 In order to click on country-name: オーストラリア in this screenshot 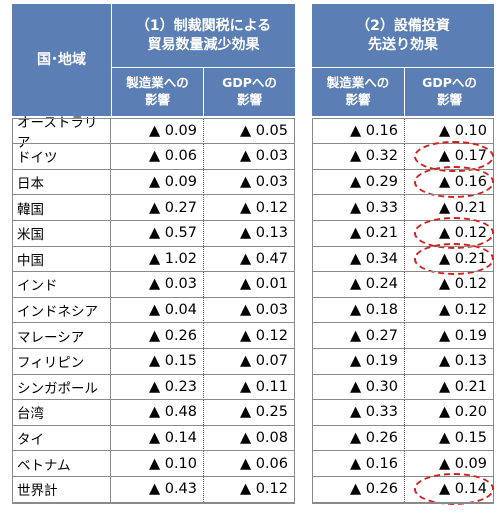, I will do `click(61, 133)`.